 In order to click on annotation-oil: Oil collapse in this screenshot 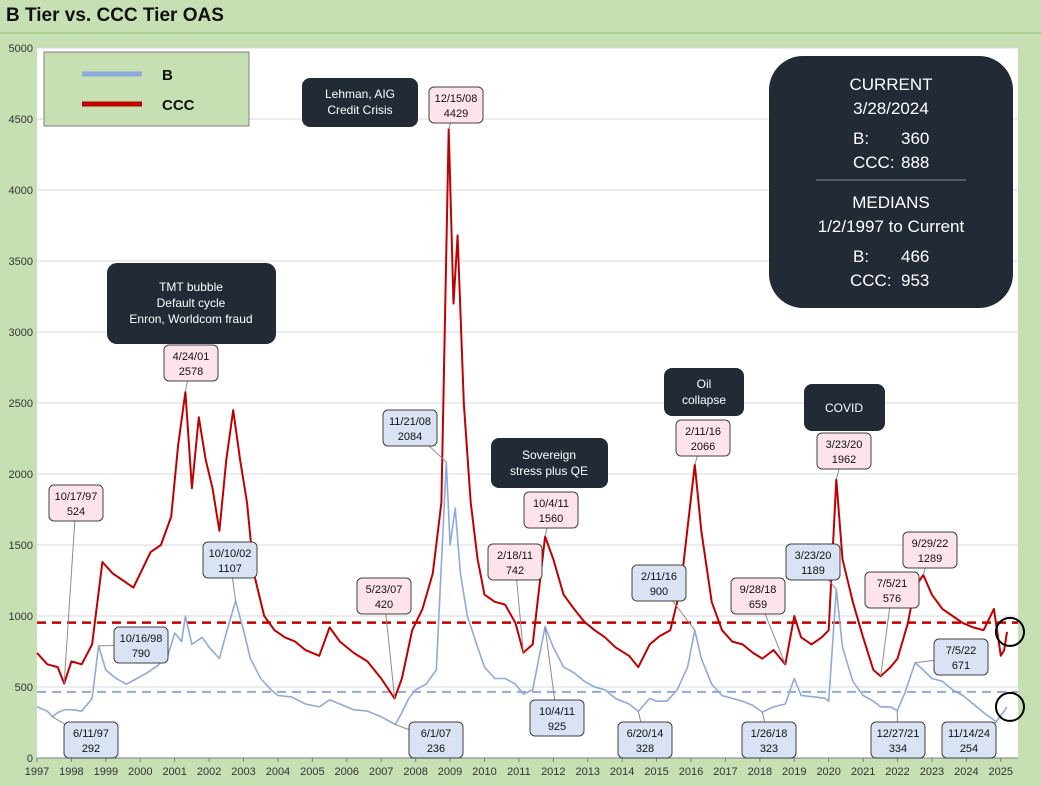, I will do `click(704, 392)`.